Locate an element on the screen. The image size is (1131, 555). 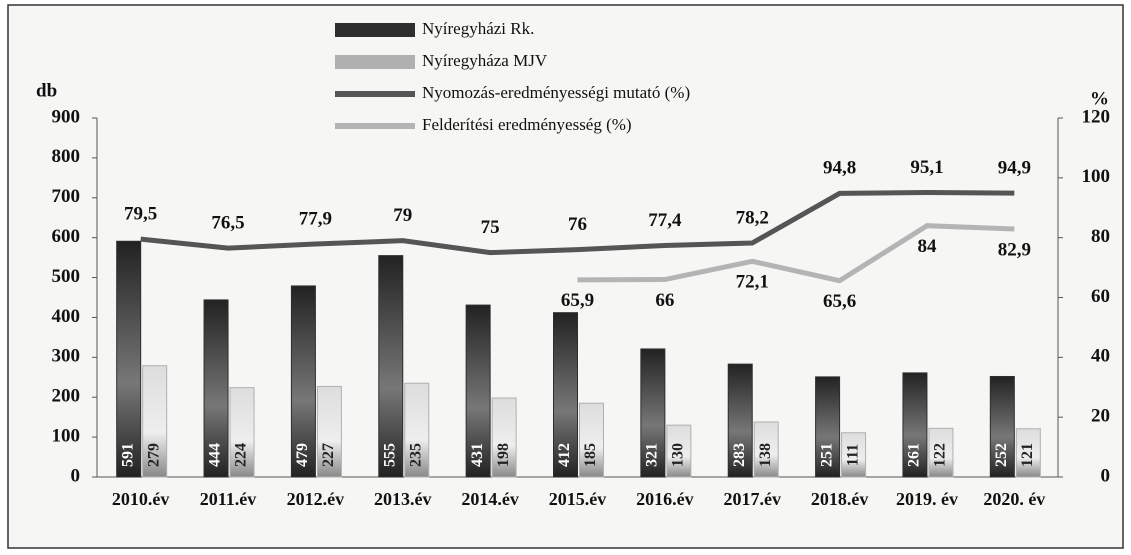
bar-label: 224 is located at coordinates (241, 455).